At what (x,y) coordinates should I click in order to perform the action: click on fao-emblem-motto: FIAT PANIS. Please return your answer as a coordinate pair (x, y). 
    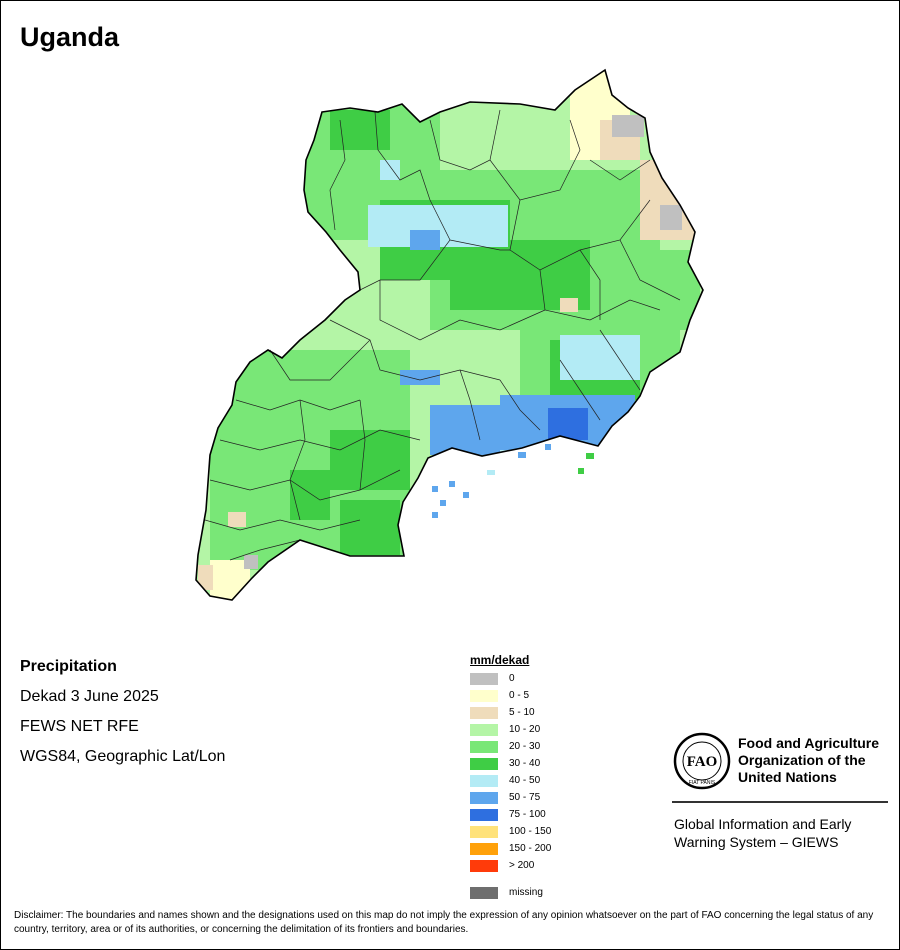
    Looking at the image, I should click on (702, 783).